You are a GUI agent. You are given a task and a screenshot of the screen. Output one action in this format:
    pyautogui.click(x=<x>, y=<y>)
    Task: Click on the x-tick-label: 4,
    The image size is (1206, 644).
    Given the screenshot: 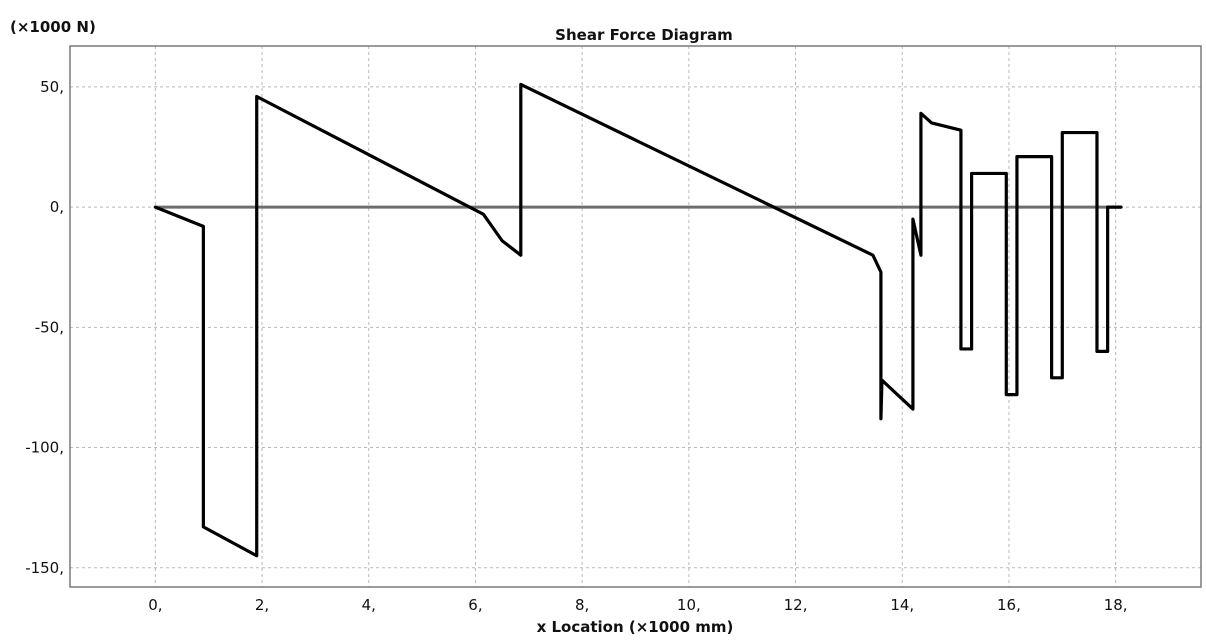 What is the action you would take?
    pyautogui.click(x=369, y=605)
    